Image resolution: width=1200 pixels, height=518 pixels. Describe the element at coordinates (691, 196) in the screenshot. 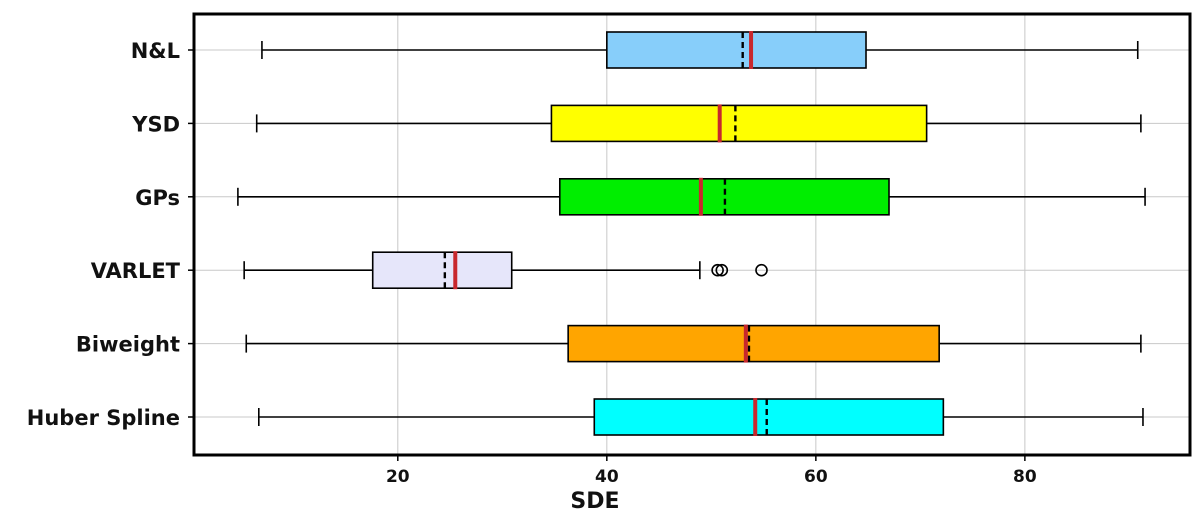

I see `box-gps` at that location.